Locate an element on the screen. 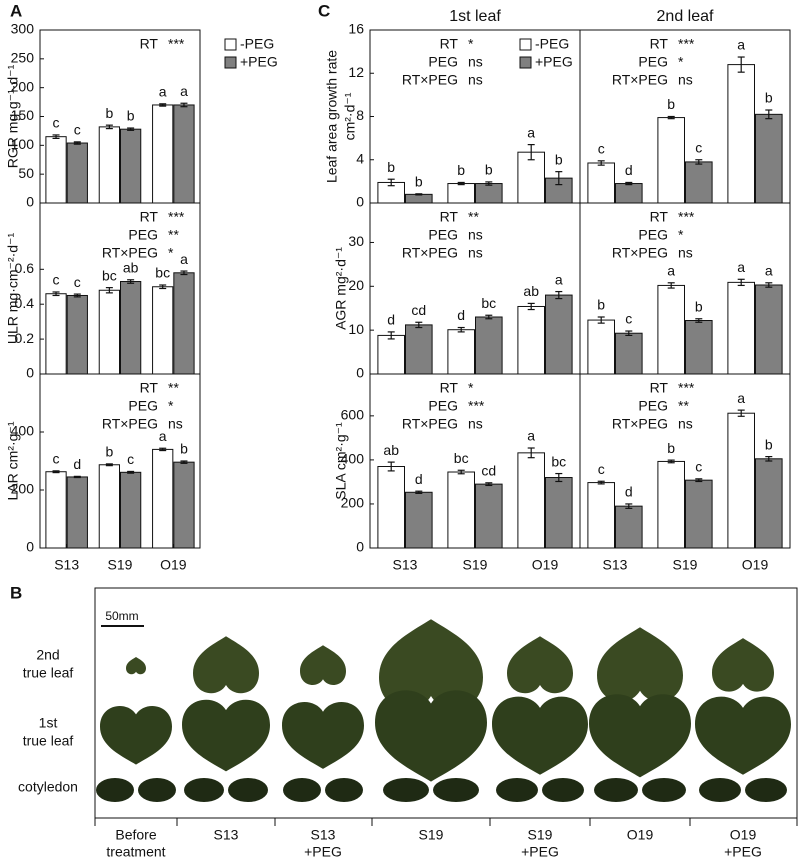 The height and width of the screenshot is (860, 800). y-tick-label: 200 is located at coordinates (23, 489).